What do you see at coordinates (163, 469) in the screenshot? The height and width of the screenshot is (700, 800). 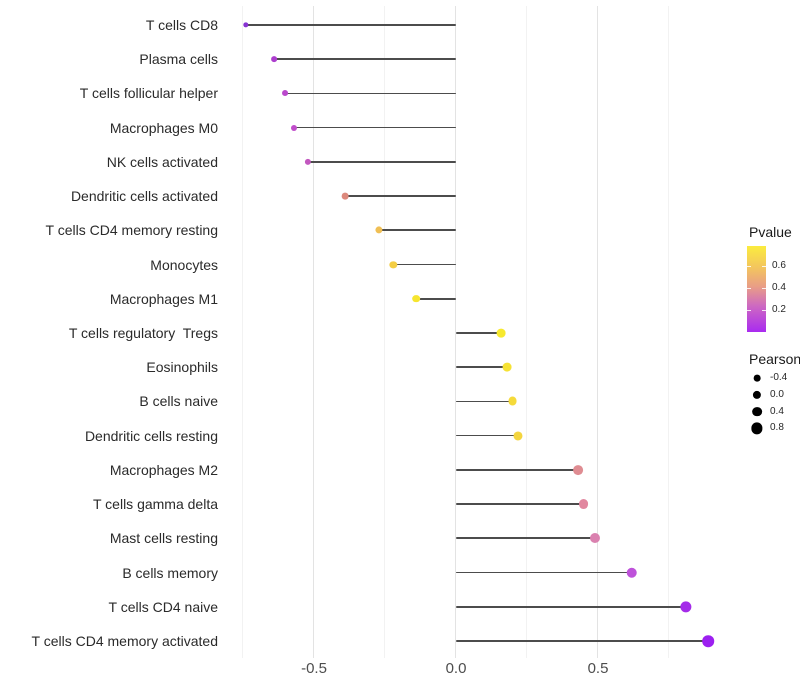 I see `y-axis-label: Macrophages M2` at bounding box center [163, 469].